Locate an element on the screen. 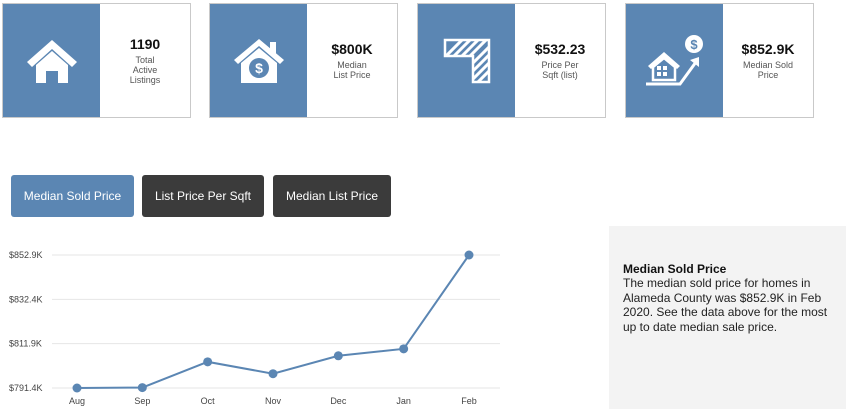  house-icon is located at coordinates (51, 61).